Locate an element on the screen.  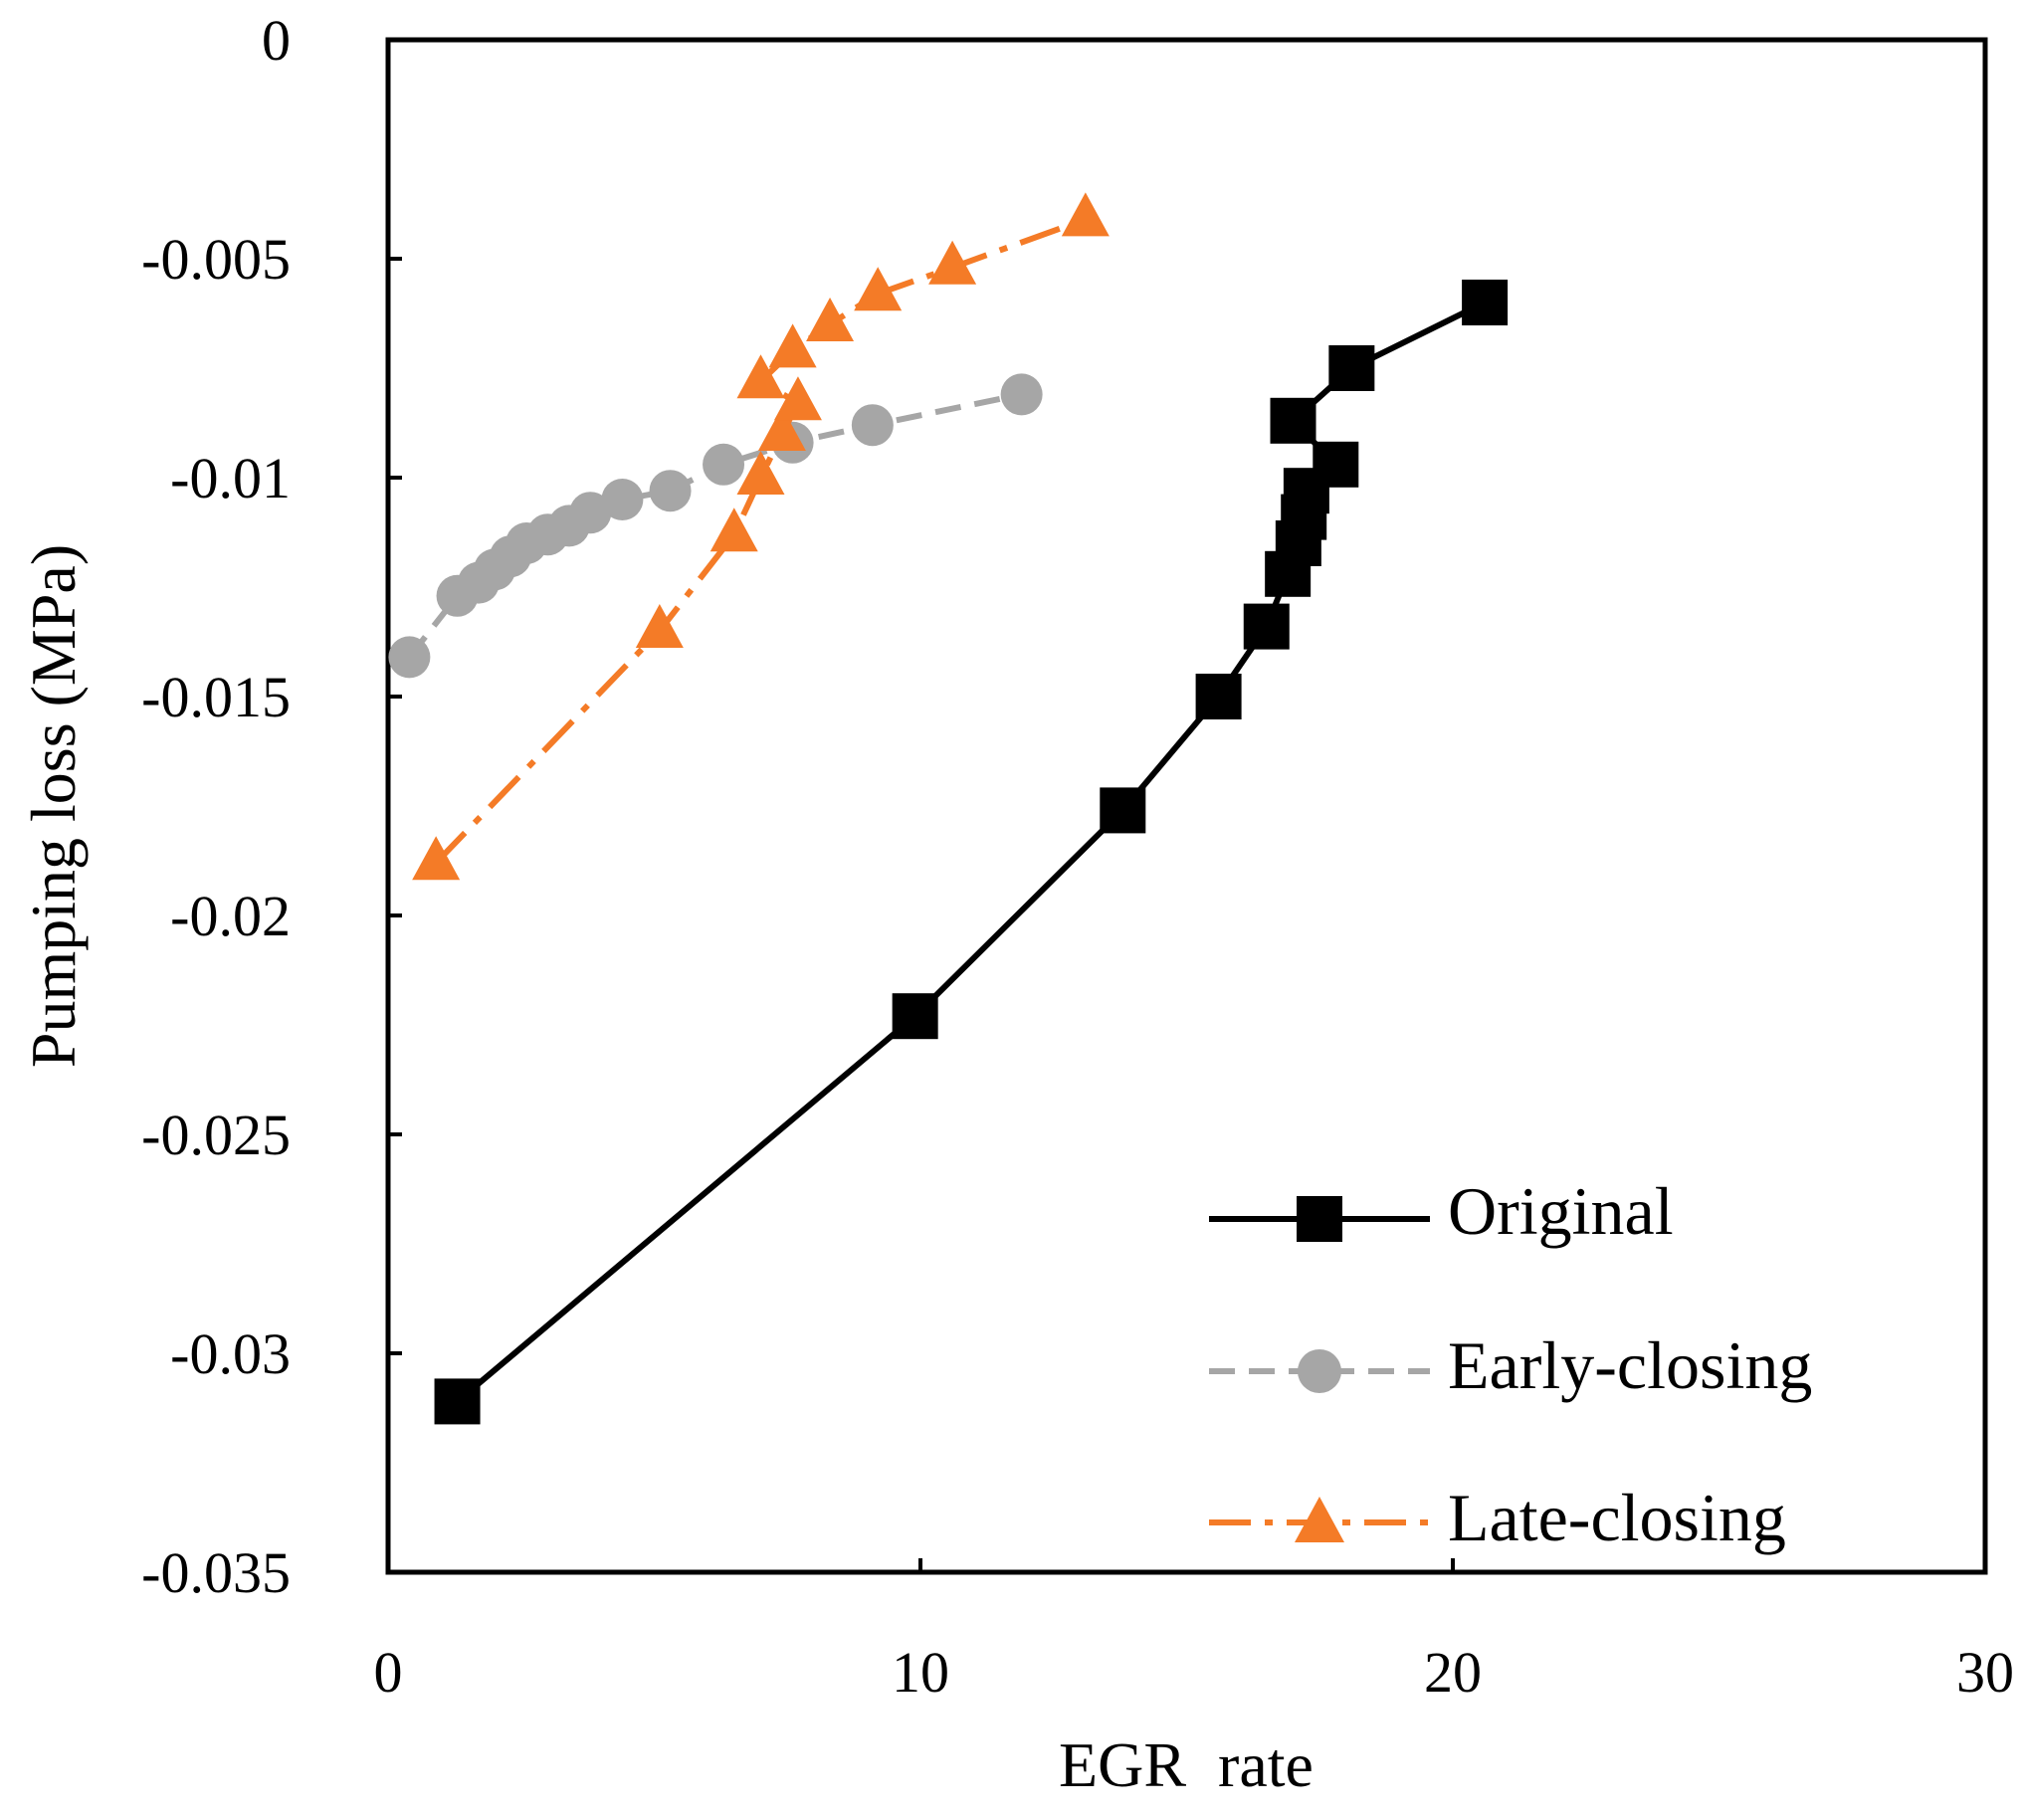
series-early-closing is located at coordinates (715, 526).